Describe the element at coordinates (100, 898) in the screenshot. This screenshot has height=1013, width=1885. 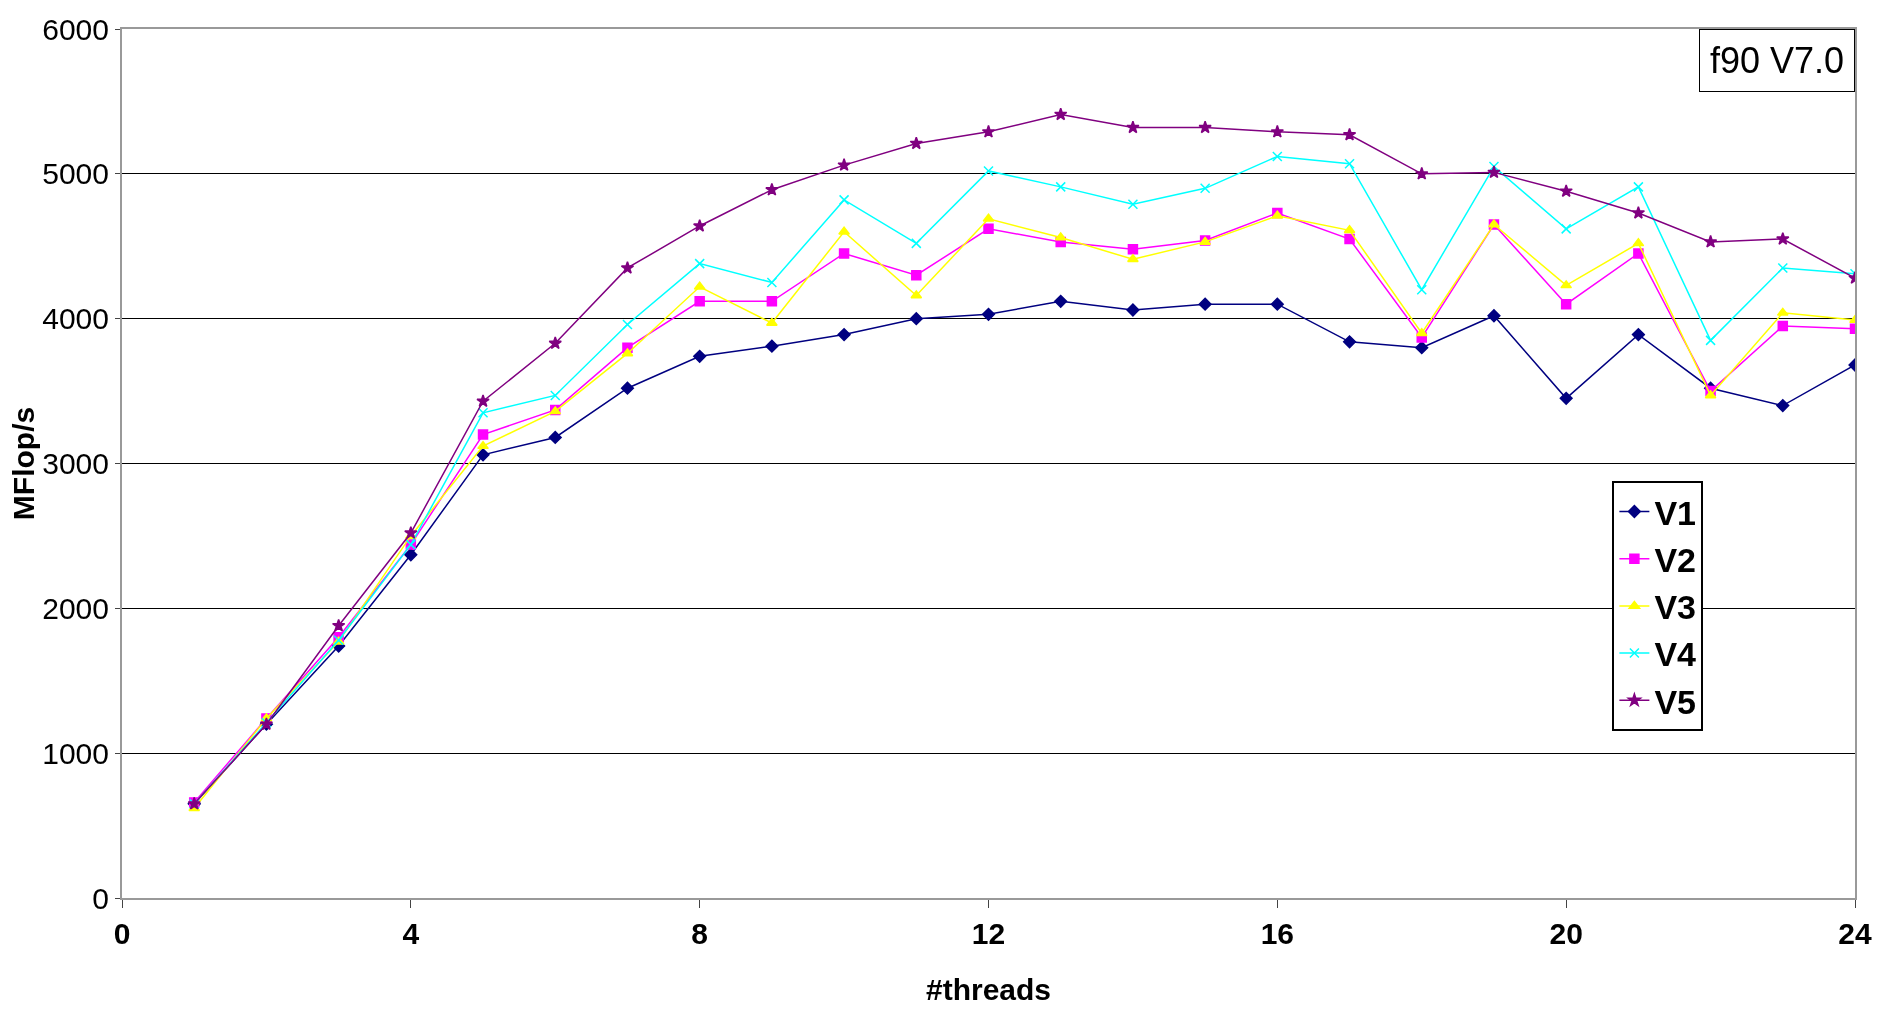
I see `y-tick-label: 0` at that location.